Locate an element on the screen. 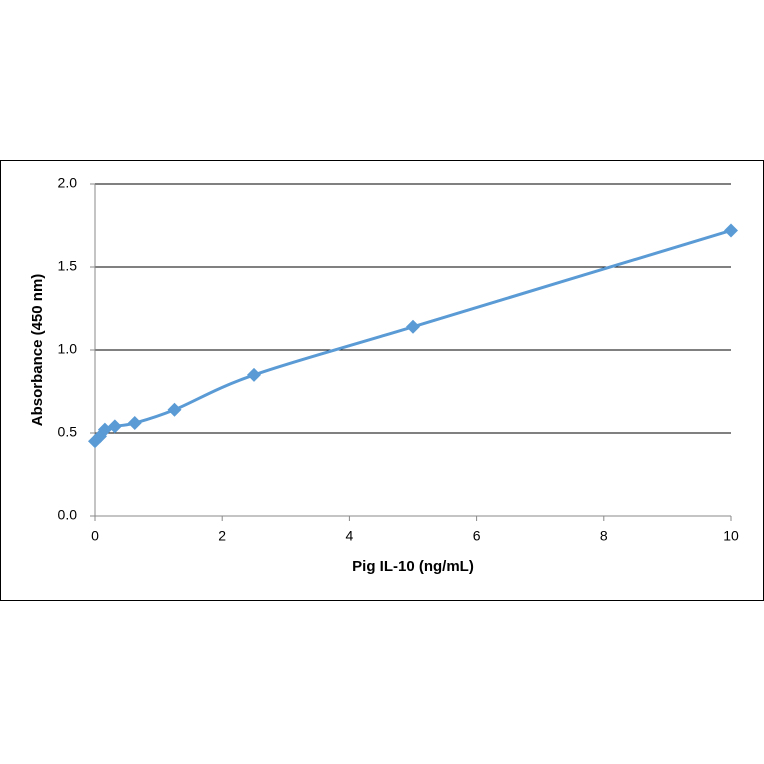  x-tick-label: 6 is located at coordinates (477, 536).